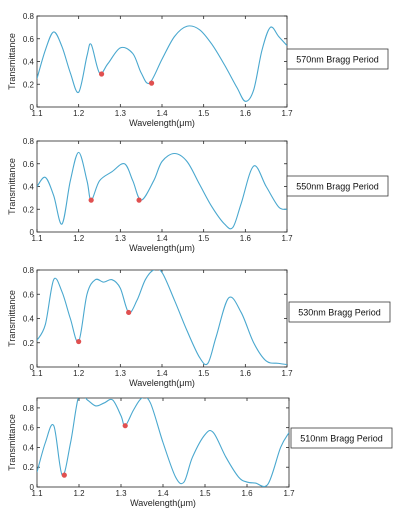  I want to click on legend-label: 570nm Bragg Period, so click(337, 60).